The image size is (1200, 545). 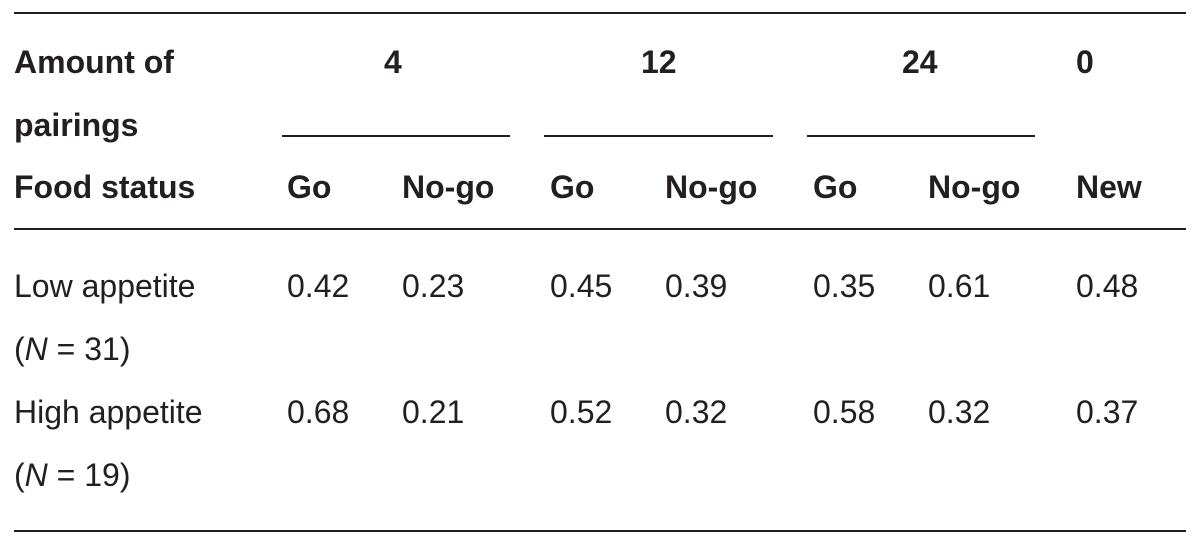 I want to click on cell-low-nogo-12: 0.39, so click(x=696, y=286).